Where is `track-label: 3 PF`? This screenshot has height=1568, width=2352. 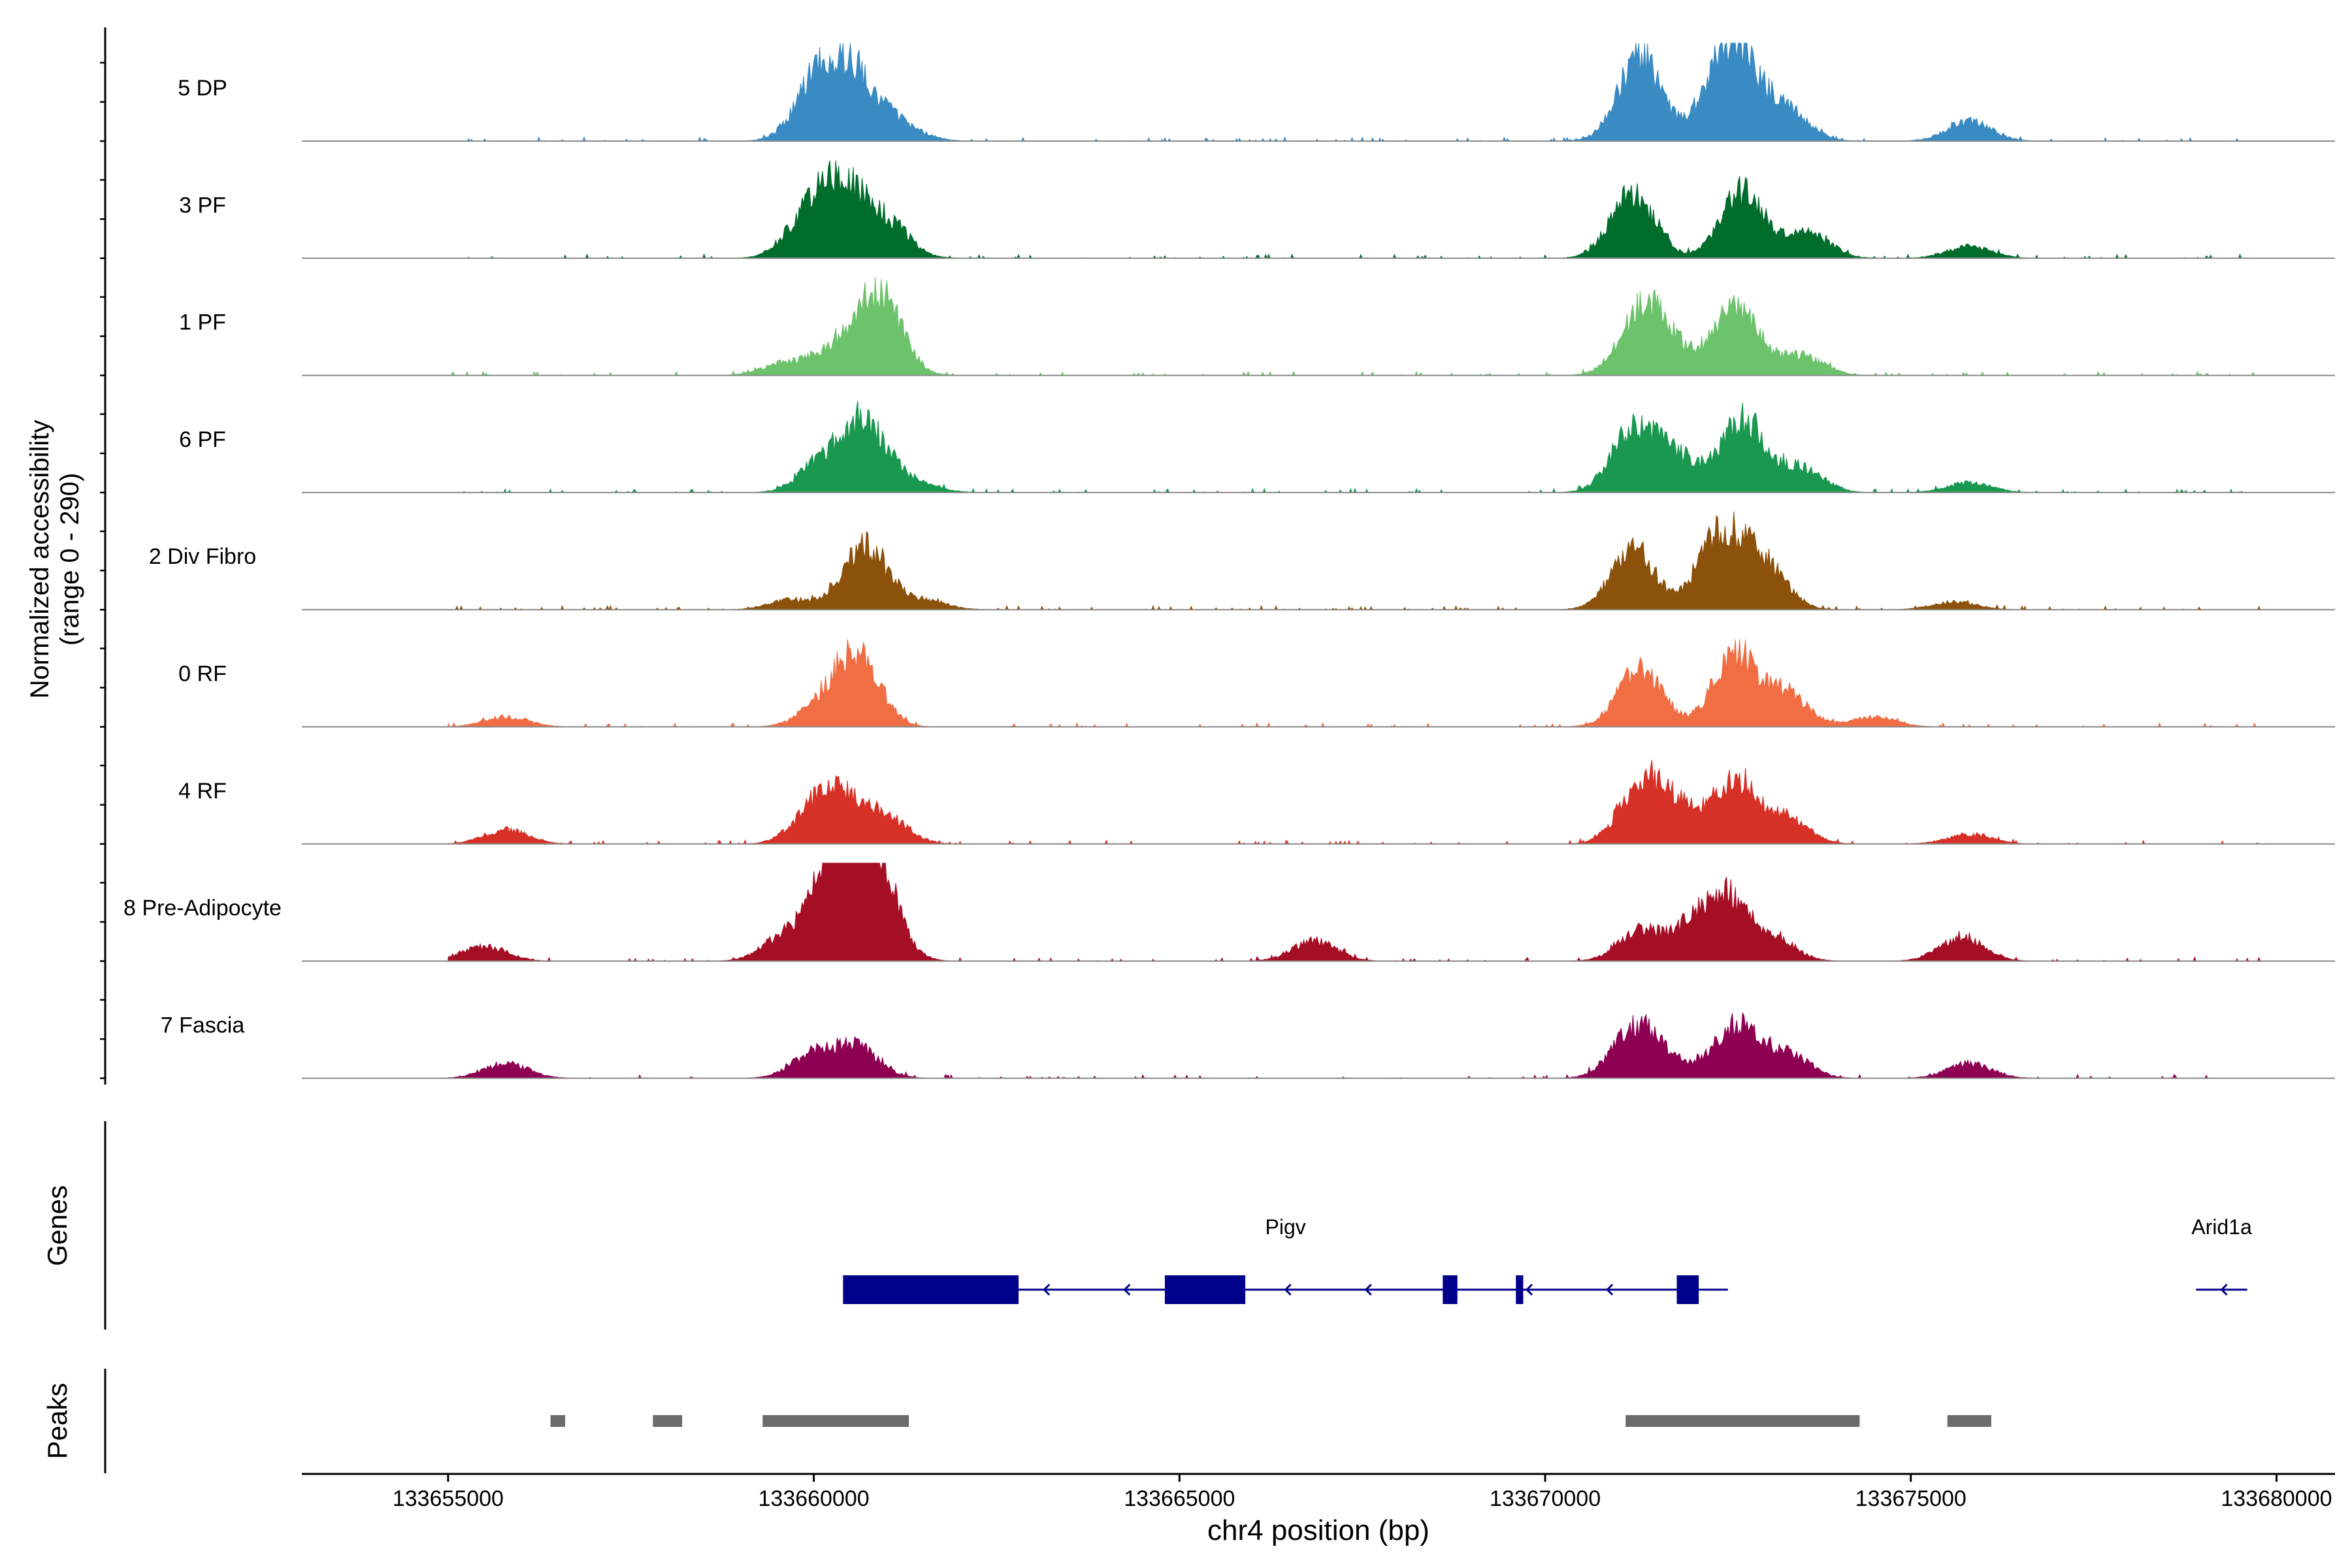
track-label: 3 PF is located at coordinates (202, 205).